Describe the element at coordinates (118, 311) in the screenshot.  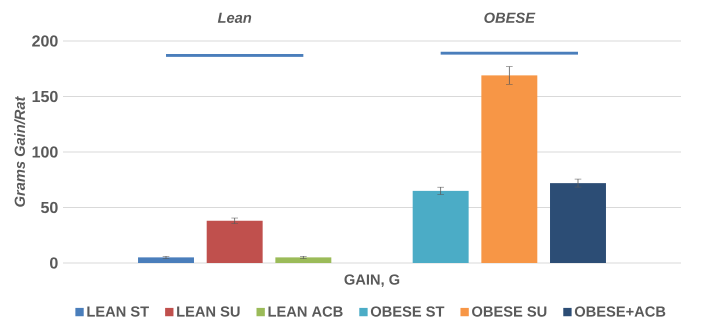
I see `legend-label: LEAN ST` at that location.